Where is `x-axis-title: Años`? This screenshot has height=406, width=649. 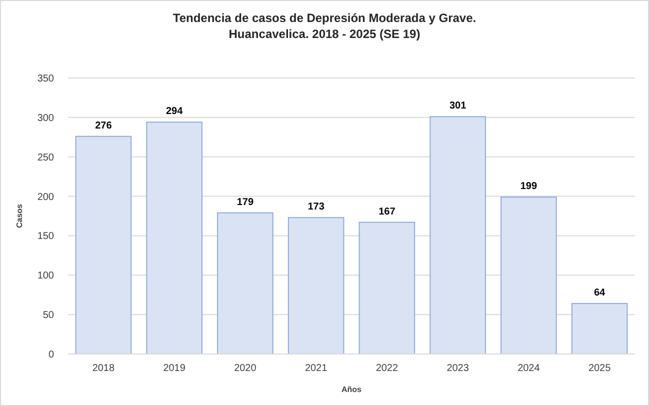 x-axis-title: Años is located at coordinates (352, 389).